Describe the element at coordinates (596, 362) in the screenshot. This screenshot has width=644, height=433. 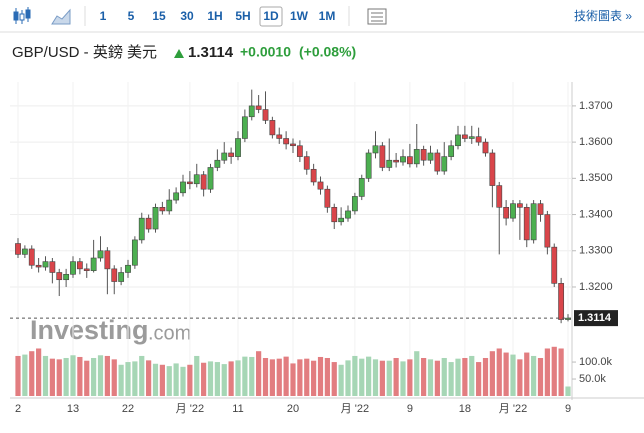
I see `volume-tick-label: 100.0k` at that location.